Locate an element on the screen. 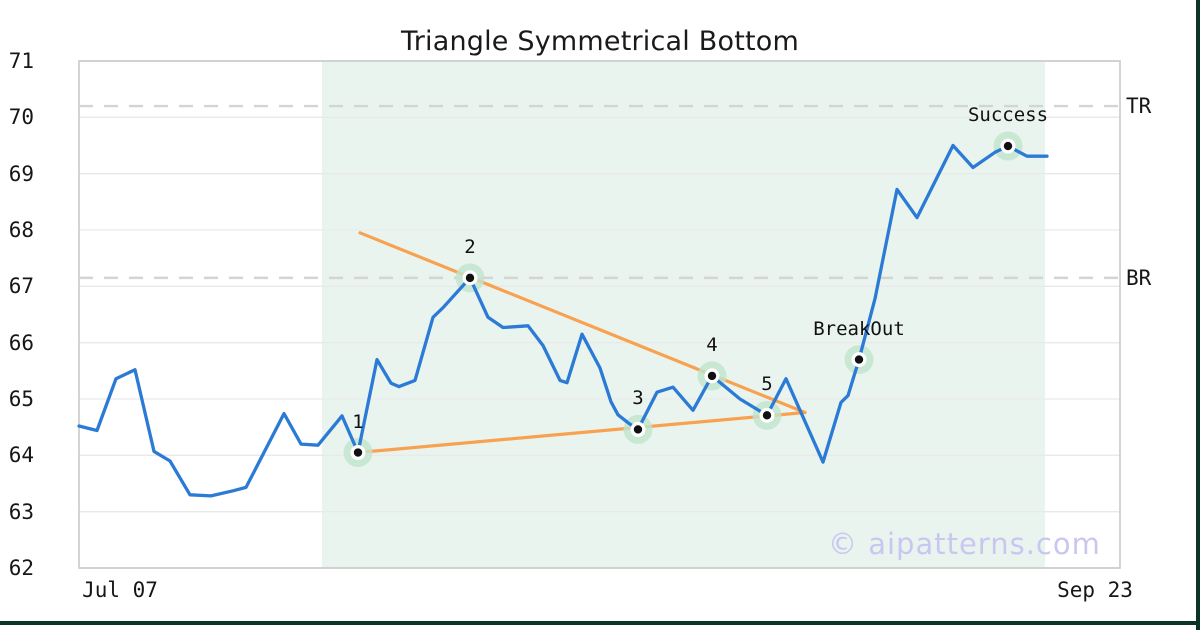 This screenshot has width=1200, height=630. annotation-4: 4 is located at coordinates (712, 344).